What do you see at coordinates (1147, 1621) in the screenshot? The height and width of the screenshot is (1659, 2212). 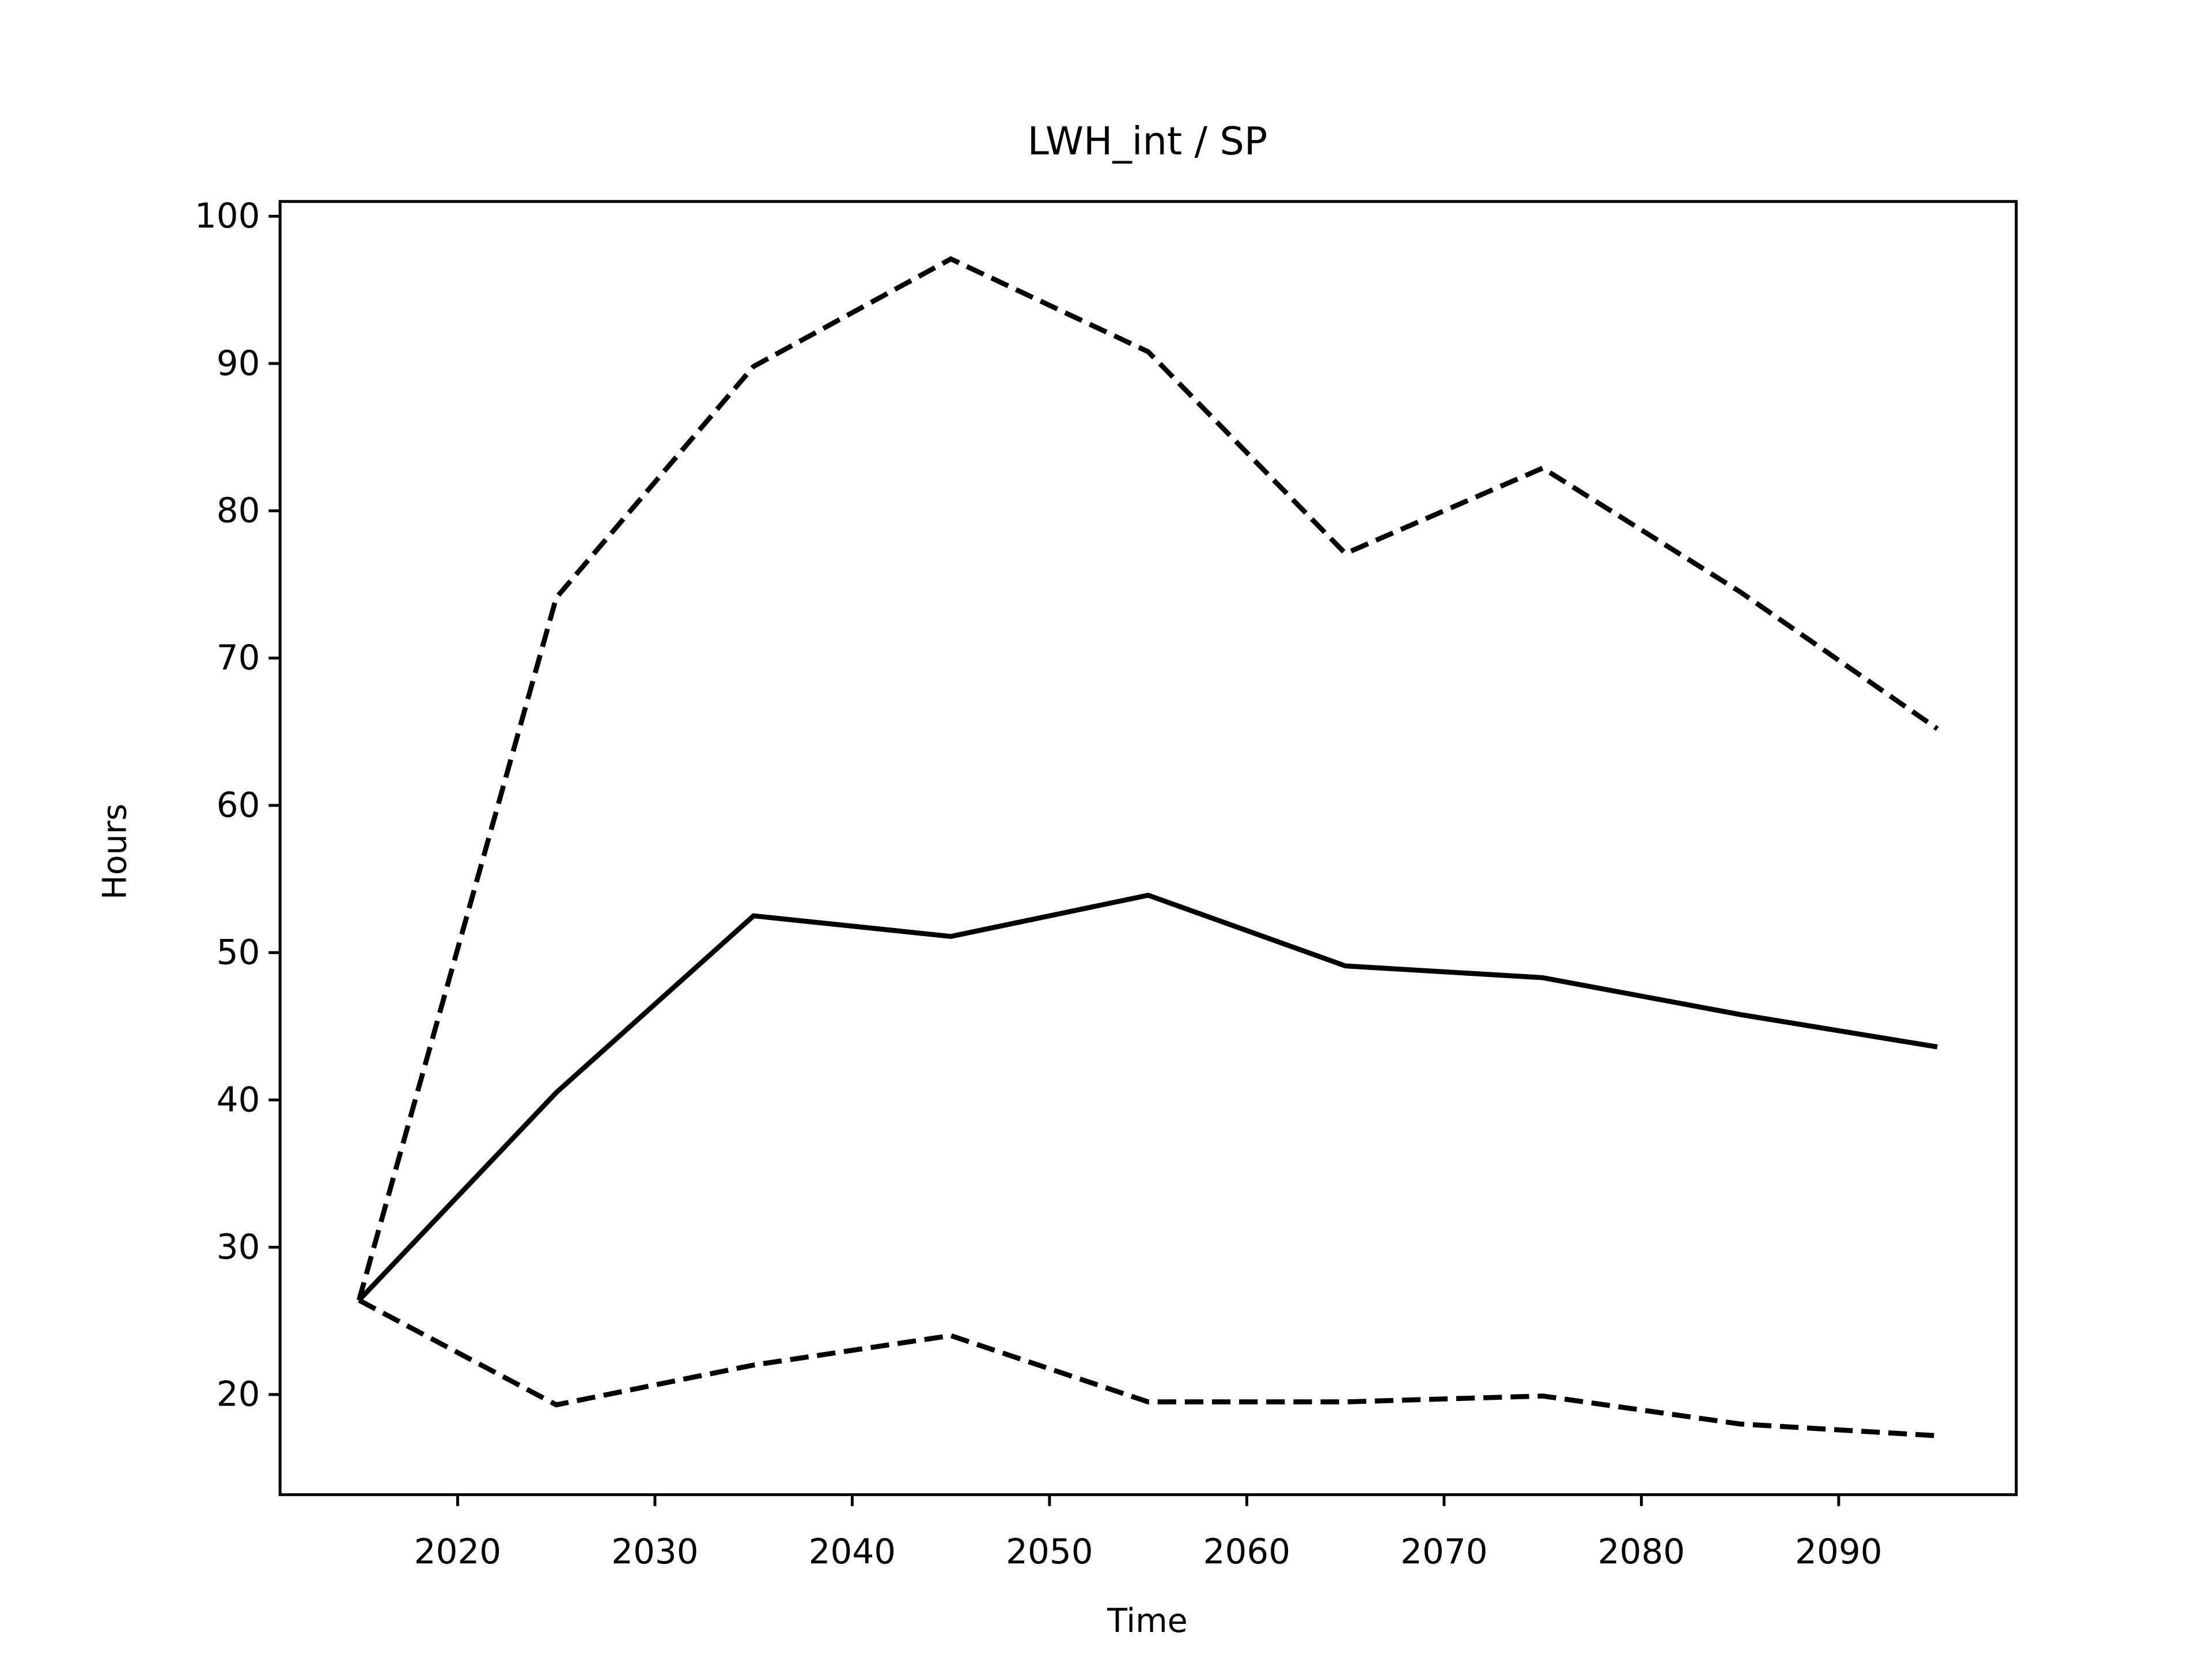 I see `x-axis-label: Time` at bounding box center [1147, 1621].